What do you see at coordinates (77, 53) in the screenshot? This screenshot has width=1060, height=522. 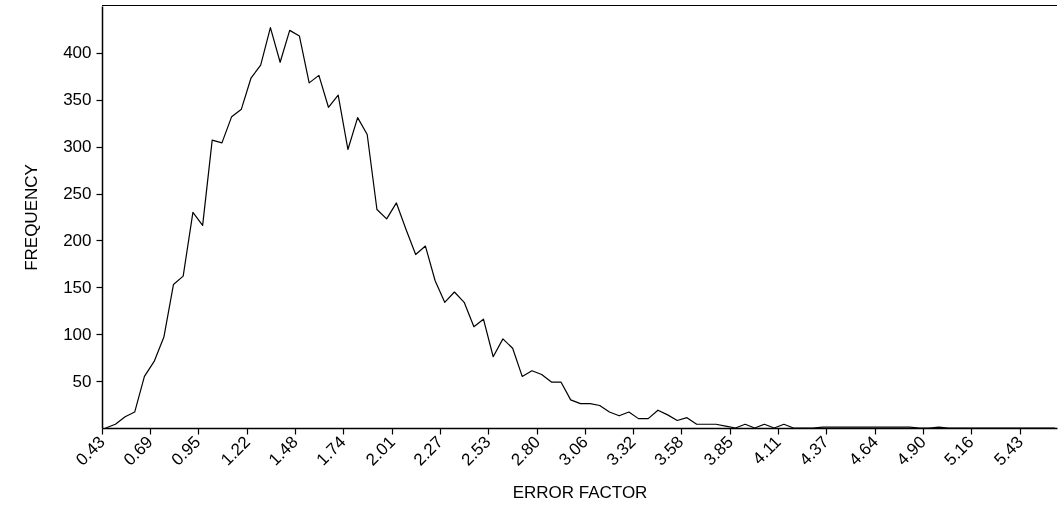 I see `y-tick-label: 400` at bounding box center [77, 53].